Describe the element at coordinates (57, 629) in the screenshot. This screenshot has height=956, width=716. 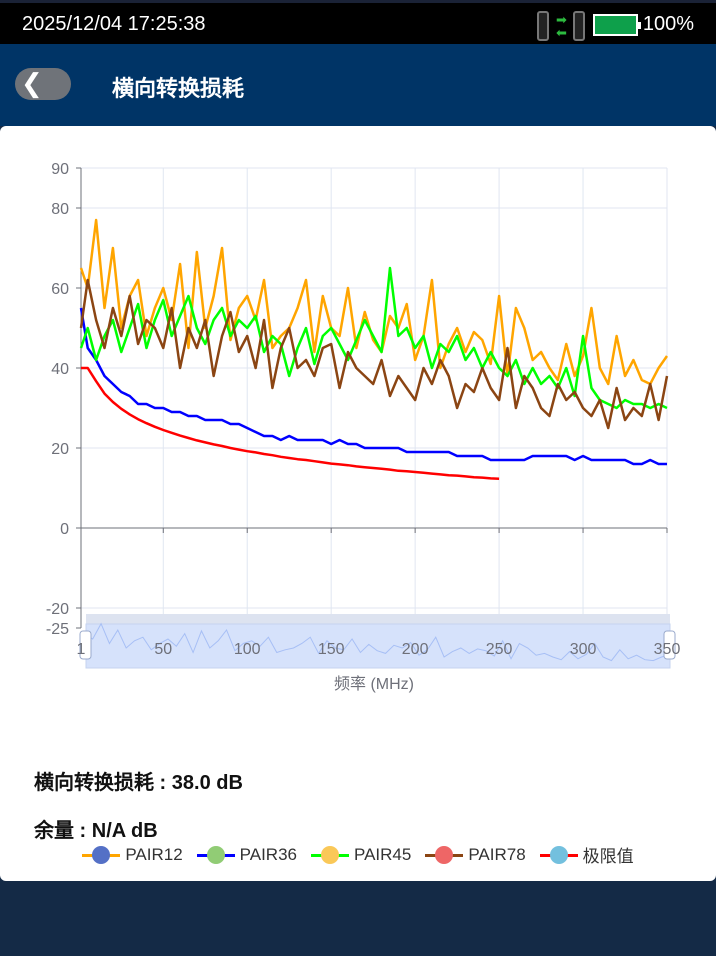
I see `y-tick-label: -25` at that location.